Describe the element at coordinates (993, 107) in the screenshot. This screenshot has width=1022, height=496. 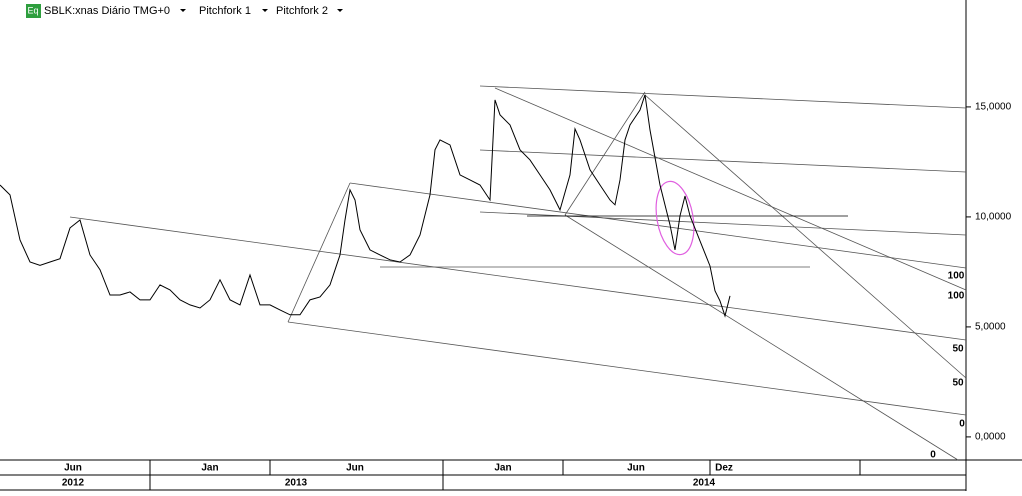
I see `y-tick-label: 15,0000` at that location.